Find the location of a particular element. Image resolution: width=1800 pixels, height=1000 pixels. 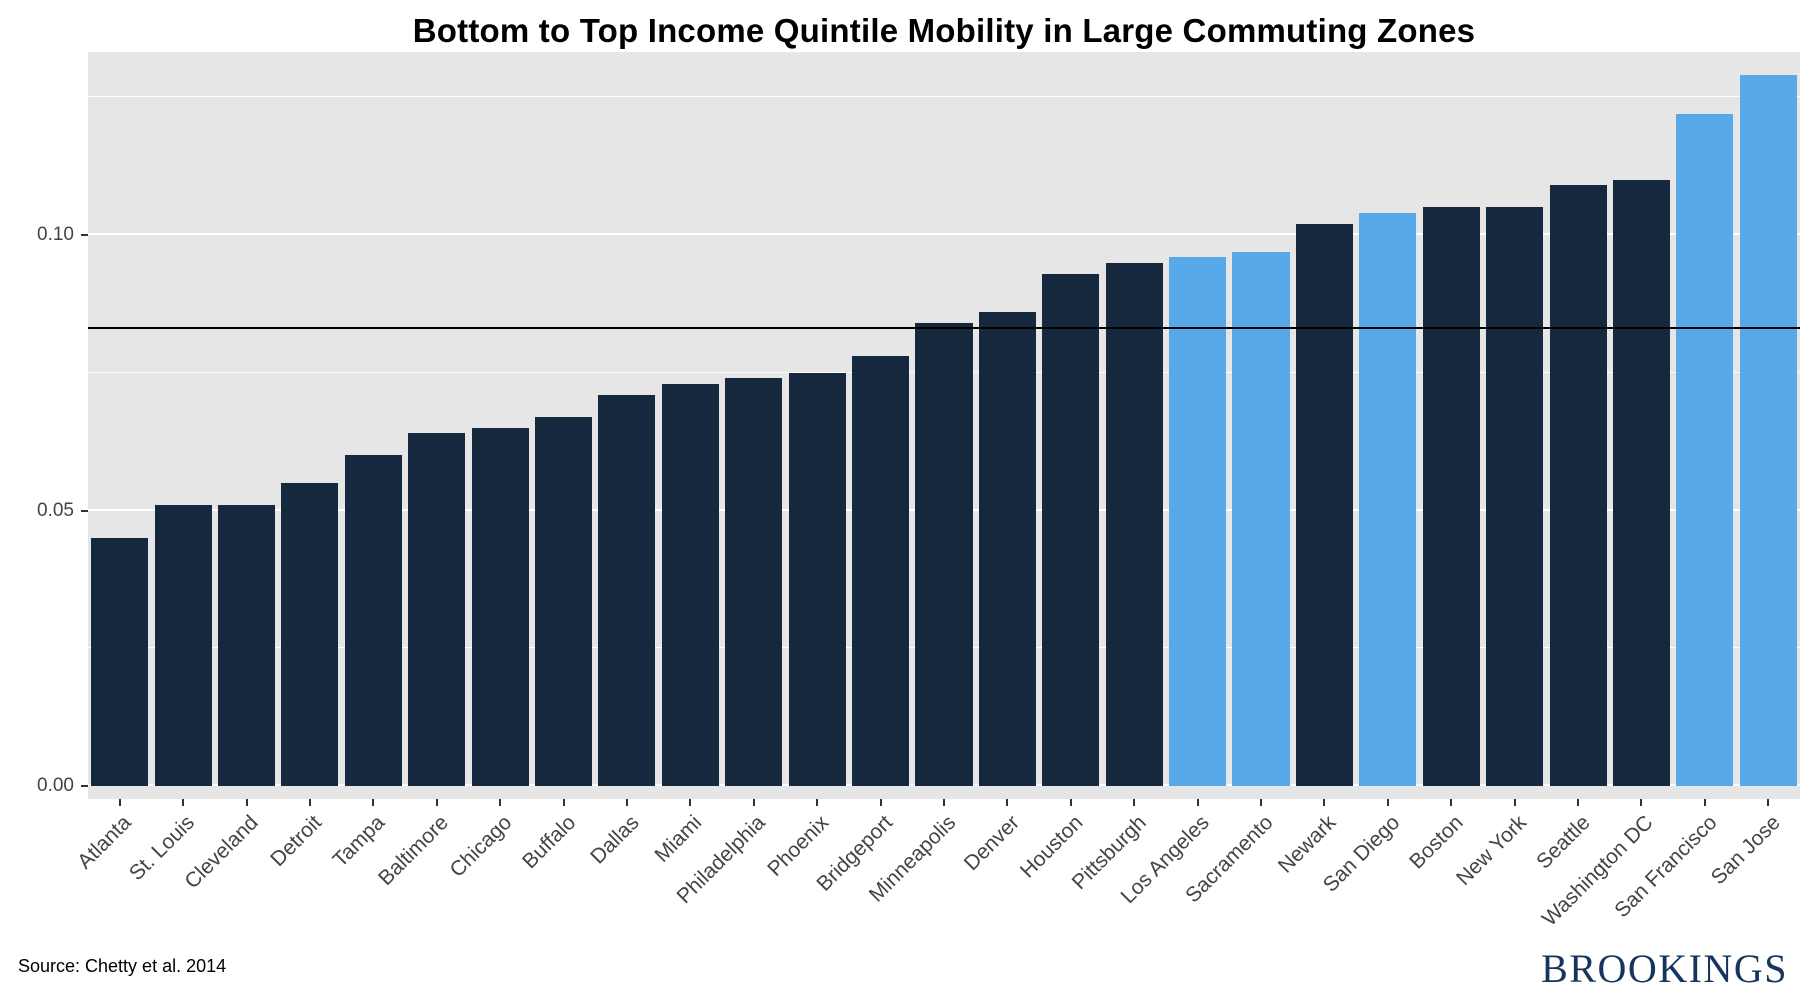

y-tick-label: 0.10 is located at coordinates (55, 234).